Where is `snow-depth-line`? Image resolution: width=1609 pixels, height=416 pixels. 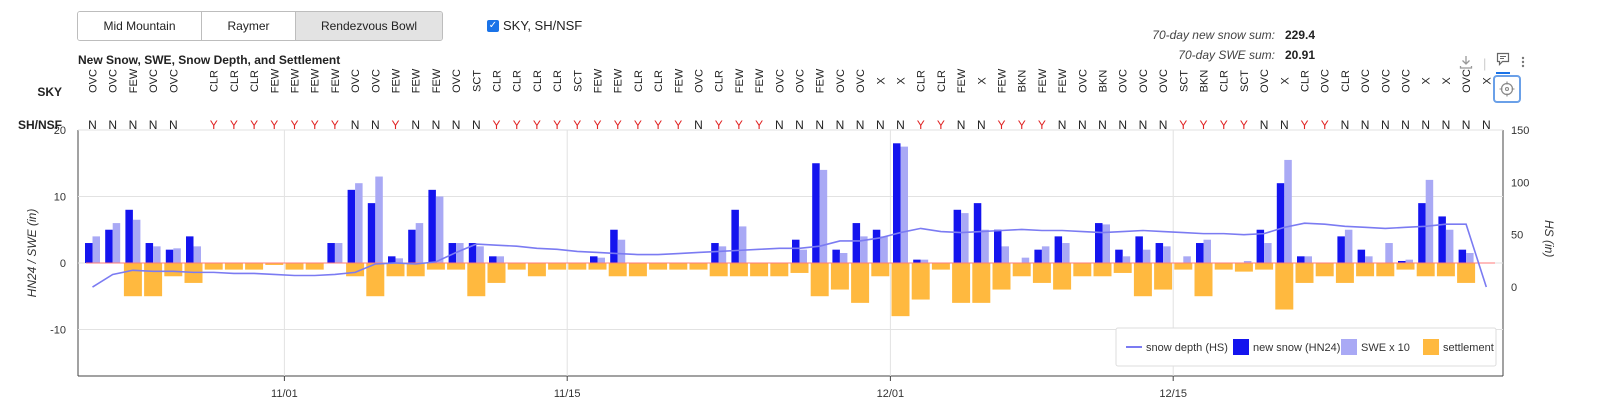
snow-depth-line is located at coordinates (790, 255).